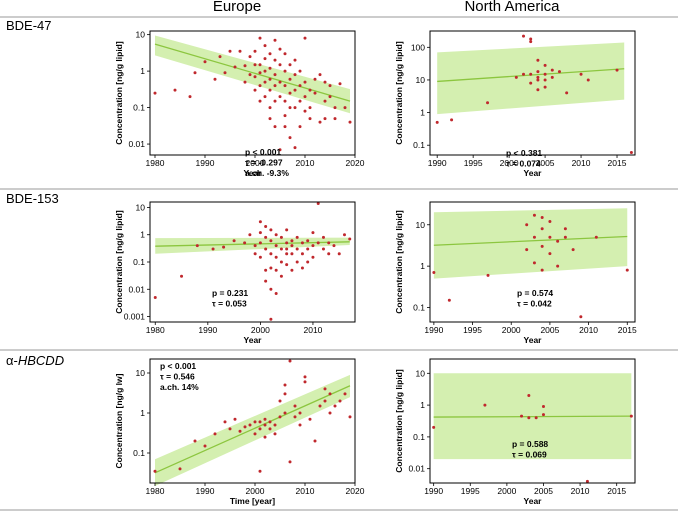 The image size is (678, 511). What do you see at coordinates (252, 501) in the screenshot?
I see `x-axis-label: Time [year]` at bounding box center [252, 501].